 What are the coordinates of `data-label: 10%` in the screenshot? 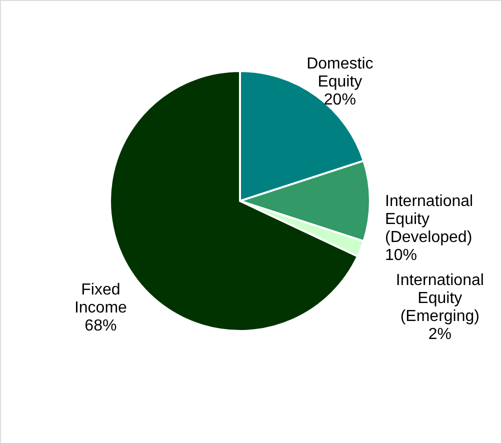 It's located at (401, 255).